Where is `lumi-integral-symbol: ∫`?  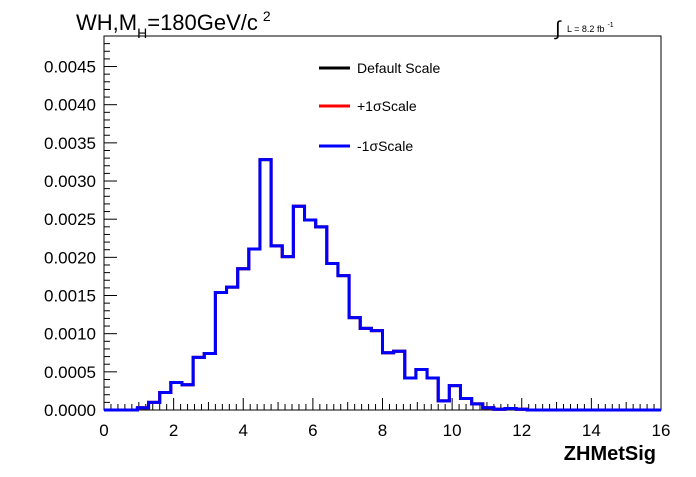 lumi-integral-symbol: ∫ is located at coordinates (558, 29).